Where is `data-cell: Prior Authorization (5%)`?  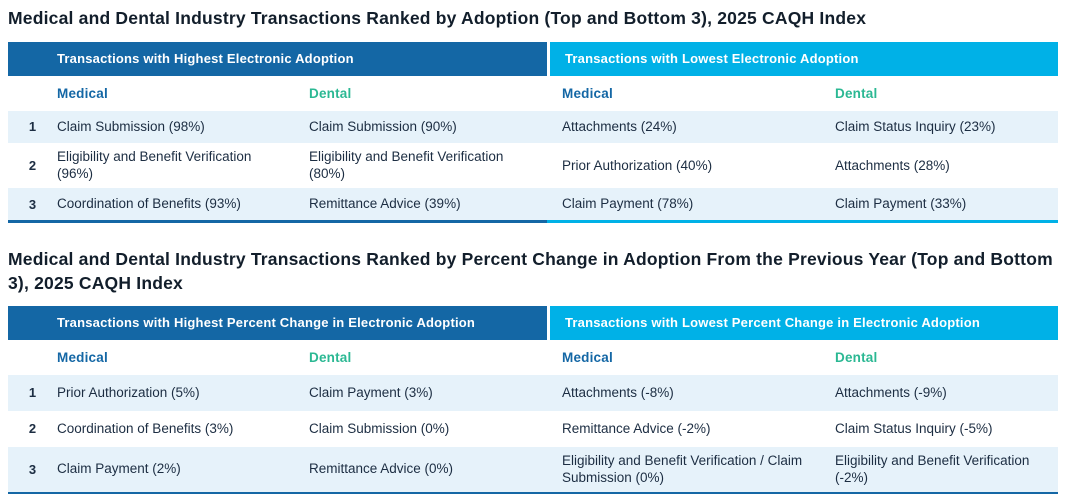
data-cell: Prior Authorization (5%) is located at coordinates (128, 392).